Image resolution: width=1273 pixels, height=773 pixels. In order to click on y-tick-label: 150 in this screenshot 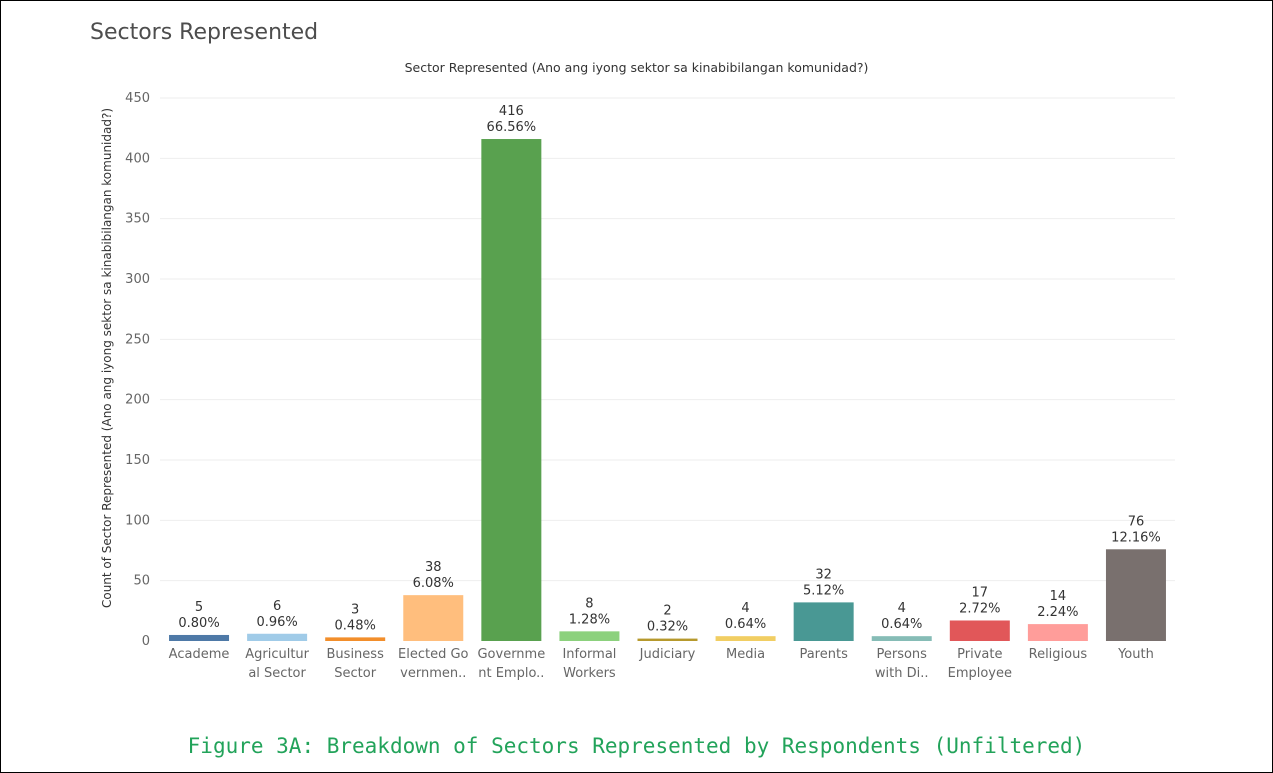, I will do `click(137, 460)`.